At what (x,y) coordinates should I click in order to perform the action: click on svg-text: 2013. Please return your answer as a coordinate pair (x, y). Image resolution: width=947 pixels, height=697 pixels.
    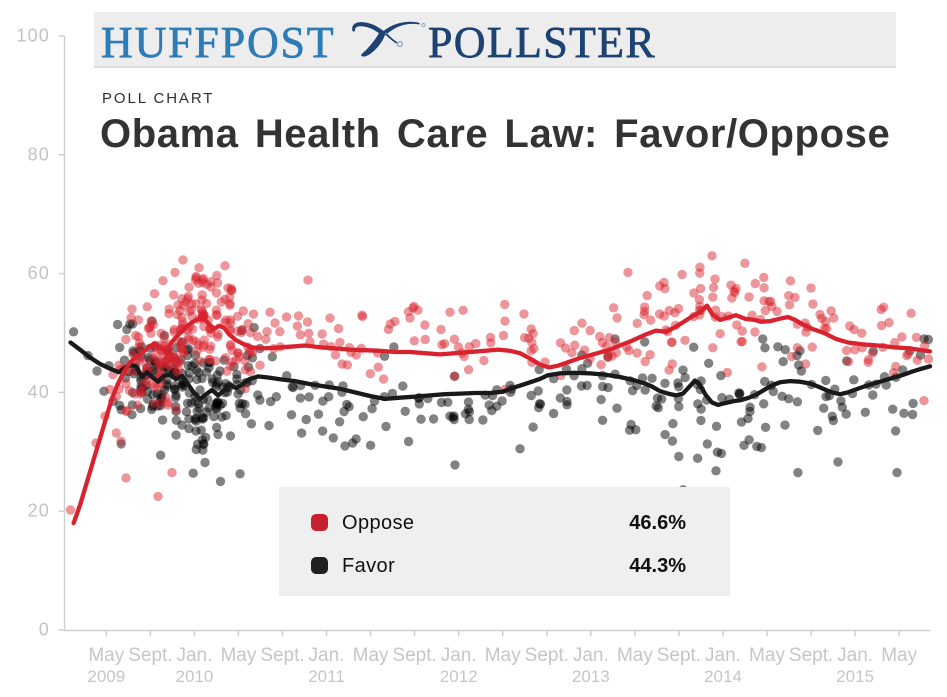
    Looking at the image, I should click on (591, 676).